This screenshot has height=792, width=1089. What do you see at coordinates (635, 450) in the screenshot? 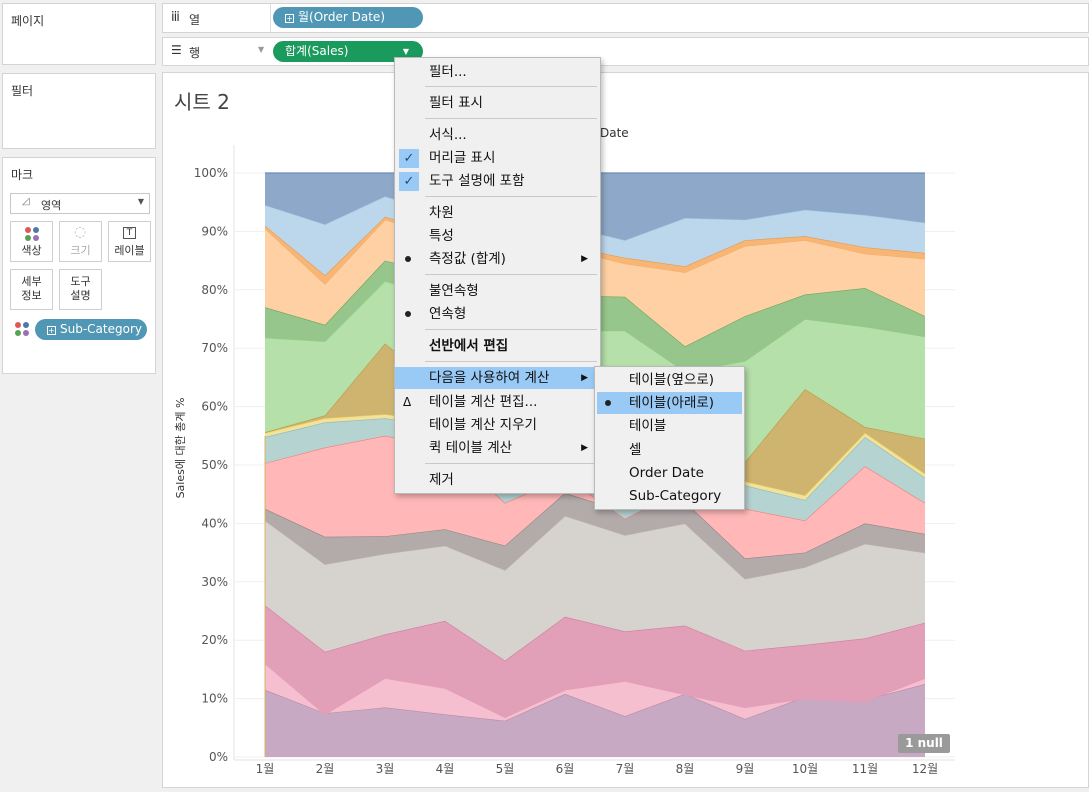
I see `submenu-item-cell: 셀` at bounding box center [635, 450].